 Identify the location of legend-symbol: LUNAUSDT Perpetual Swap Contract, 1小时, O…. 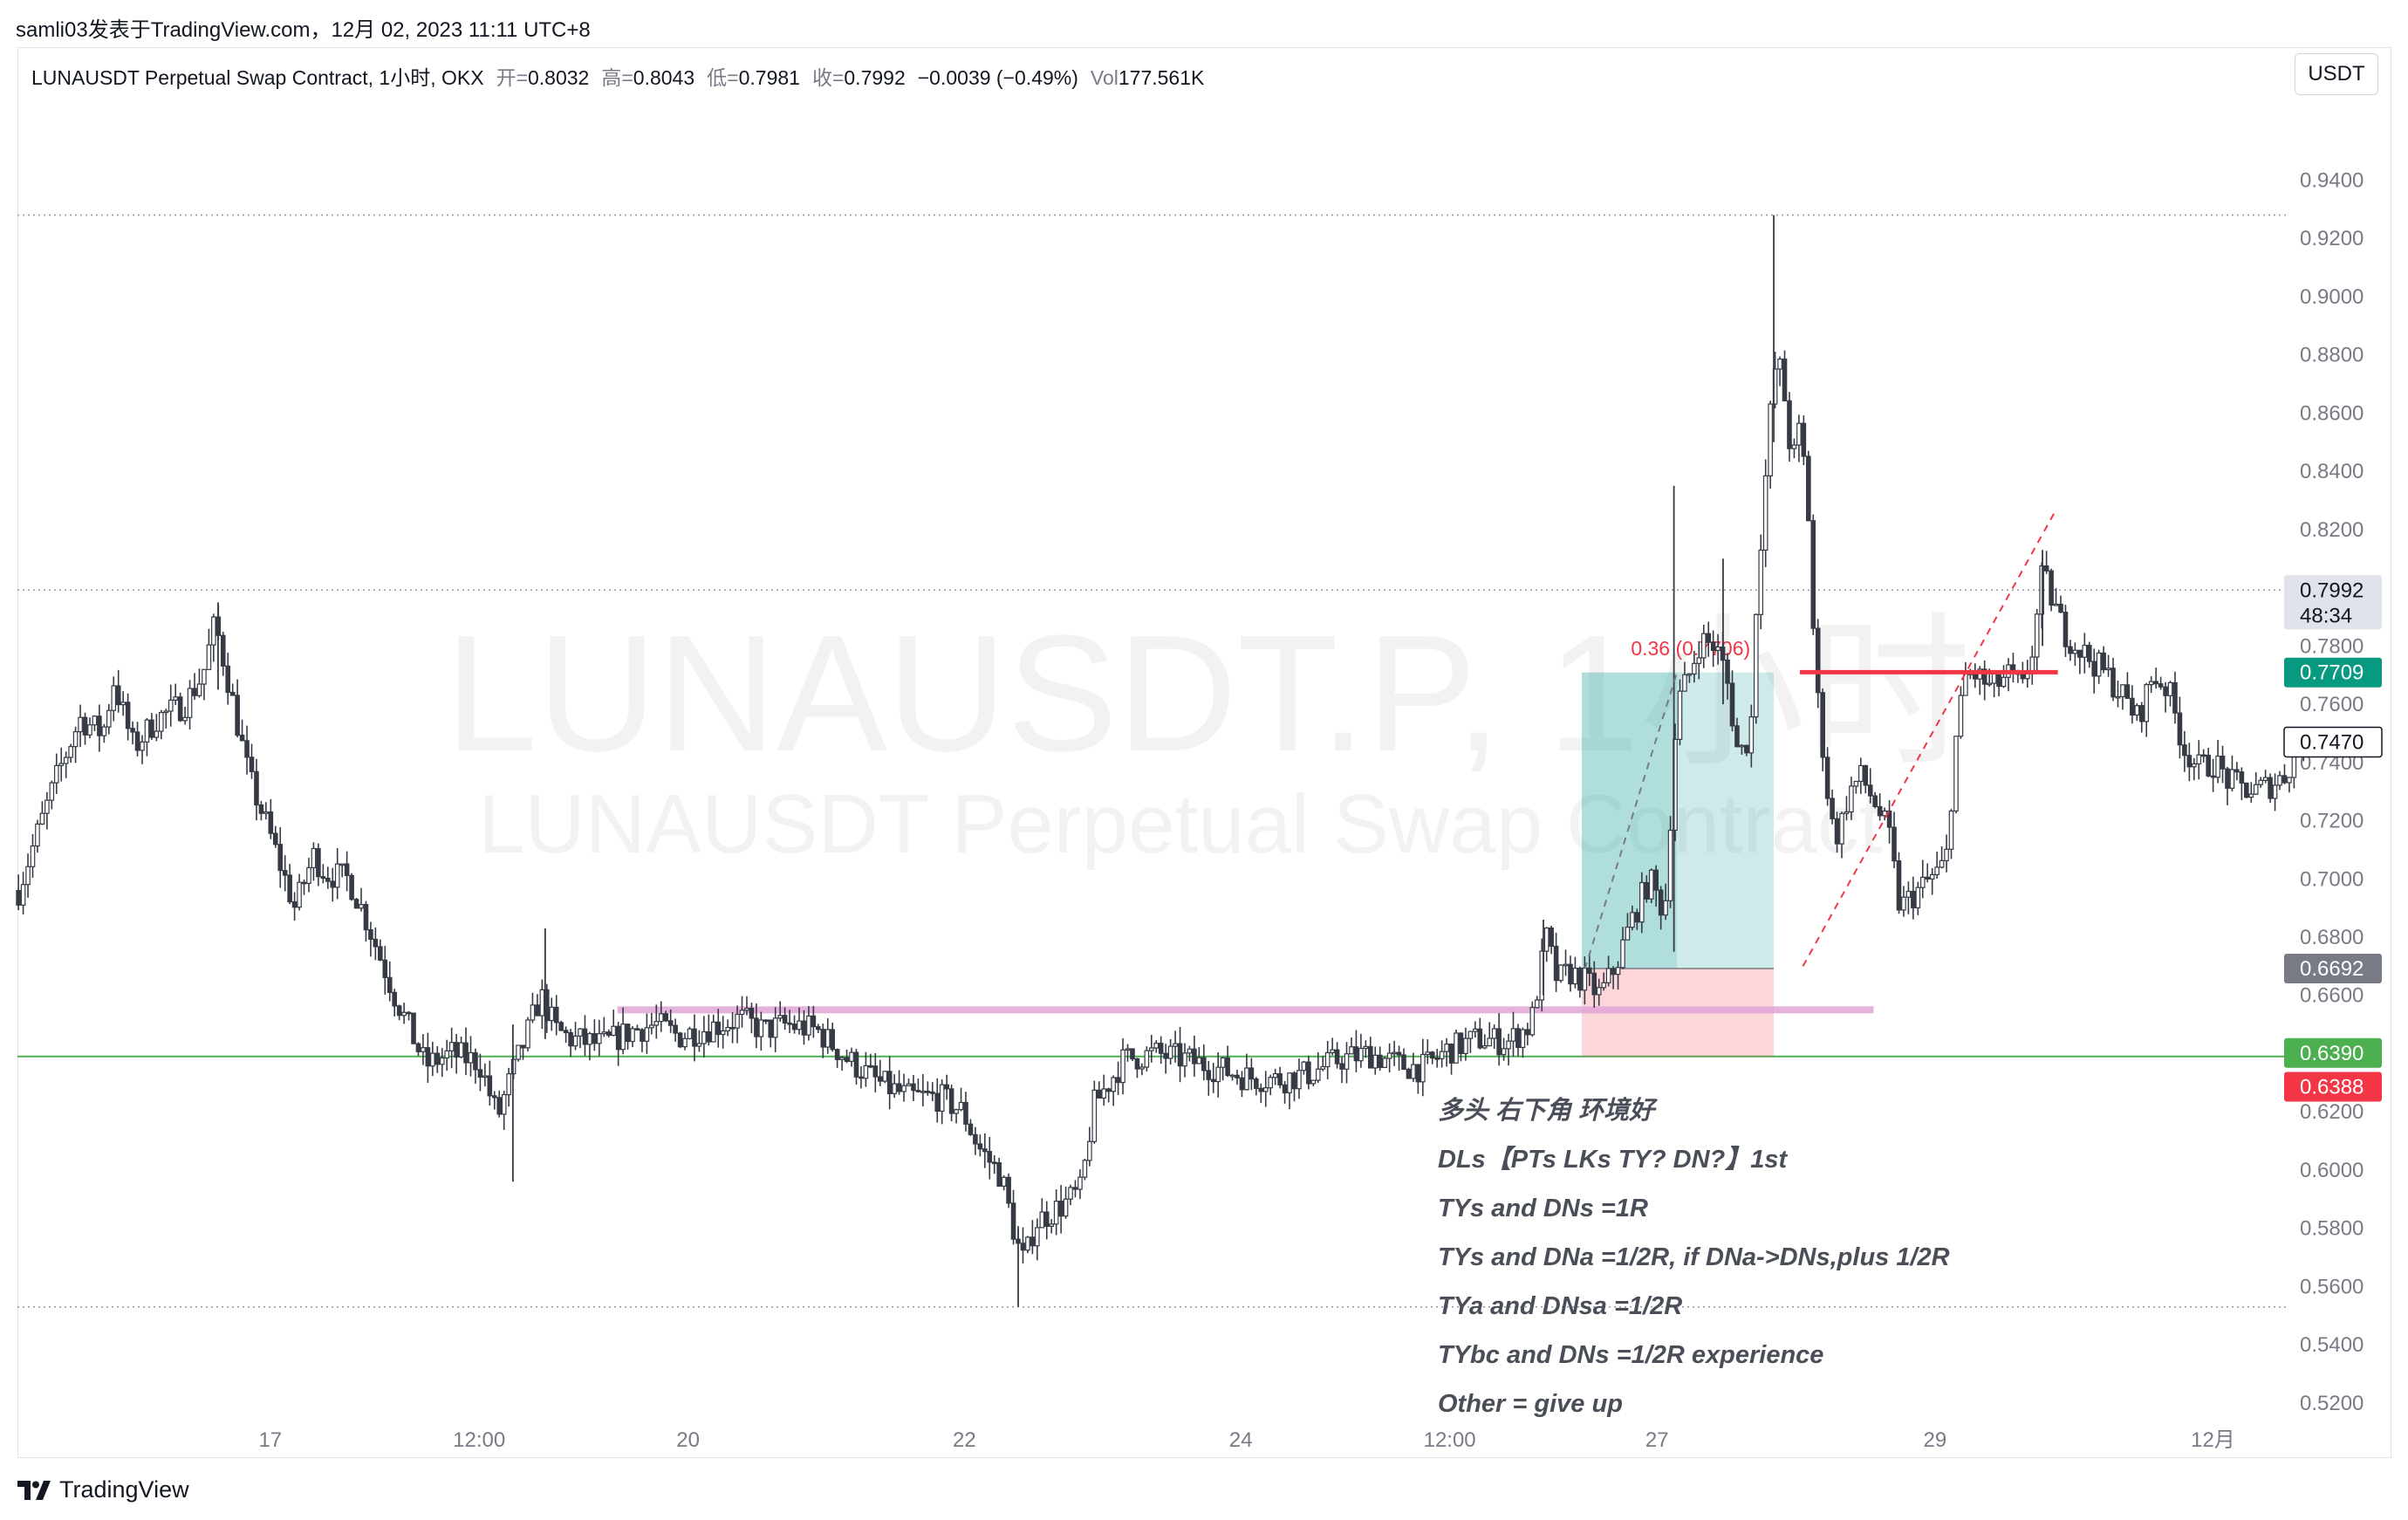
(258, 77).